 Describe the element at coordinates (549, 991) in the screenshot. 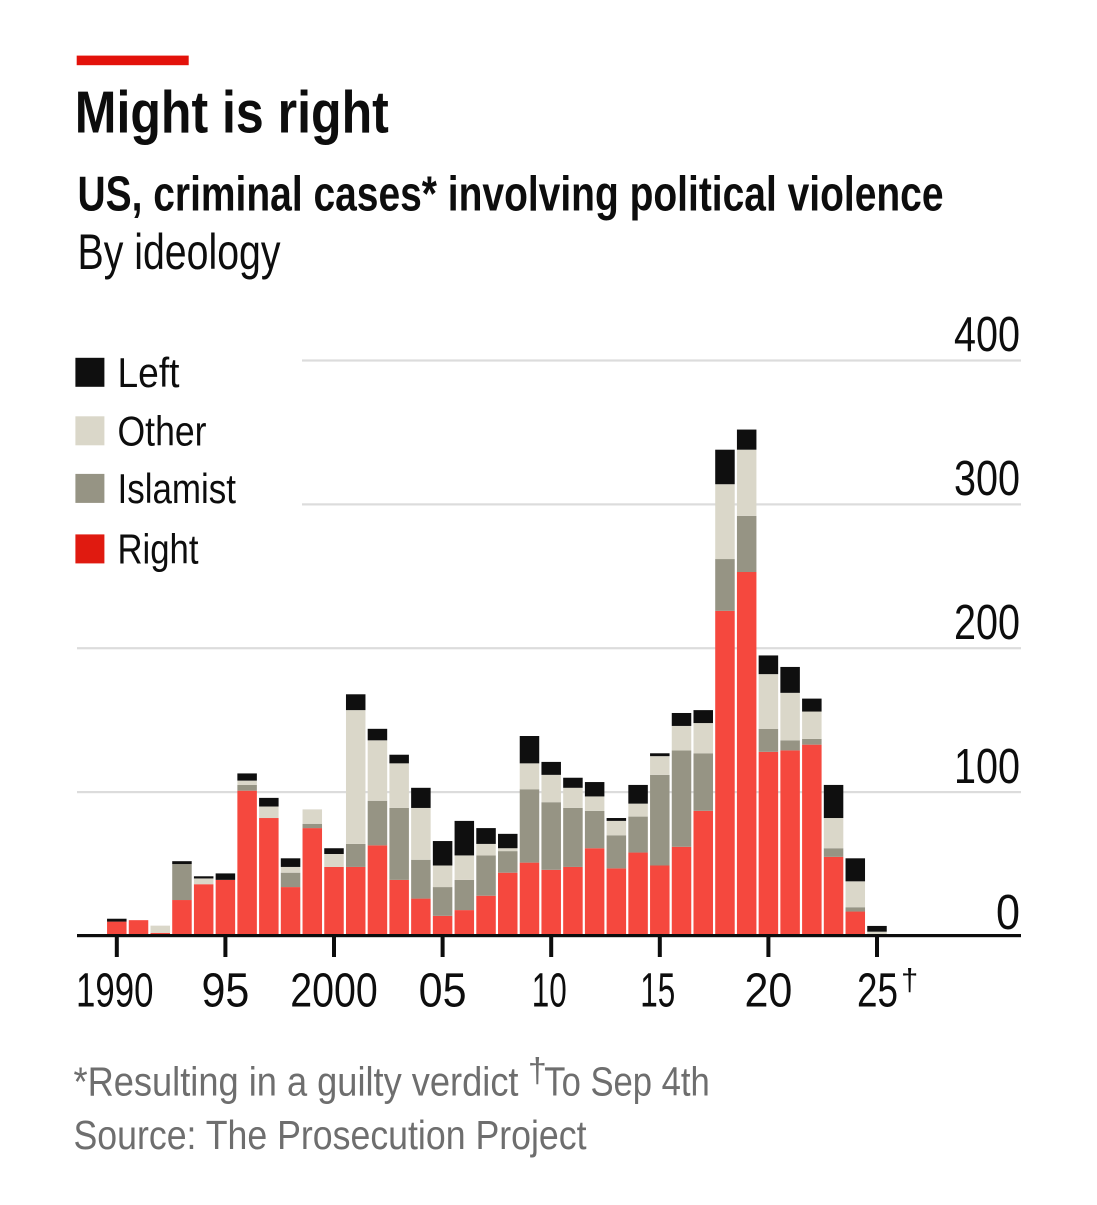

I see `svg-text: 10` at that location.